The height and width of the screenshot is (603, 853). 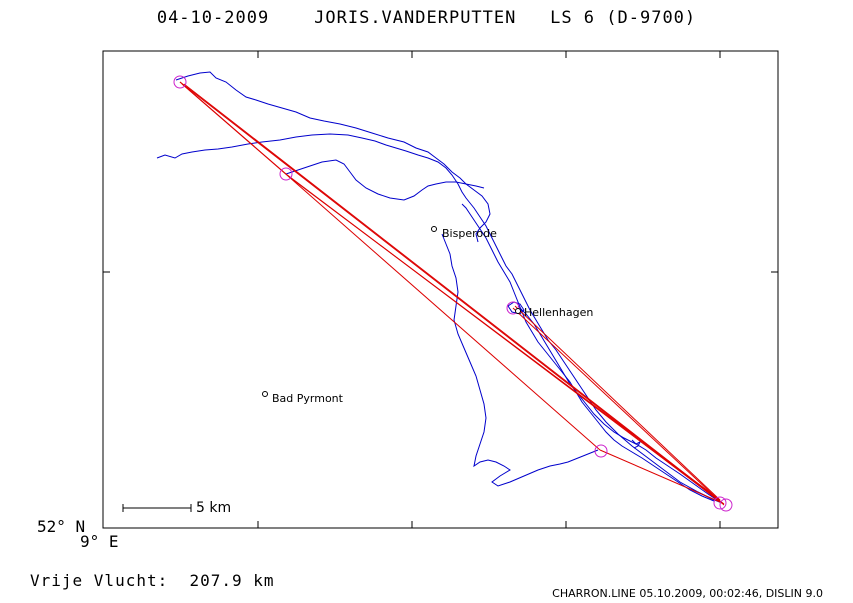 What do you see at coordinates (99, 580) in the screenshot?
I see `free-flight-label: Vrije Vlucht:` at bounding box center [99, 580].